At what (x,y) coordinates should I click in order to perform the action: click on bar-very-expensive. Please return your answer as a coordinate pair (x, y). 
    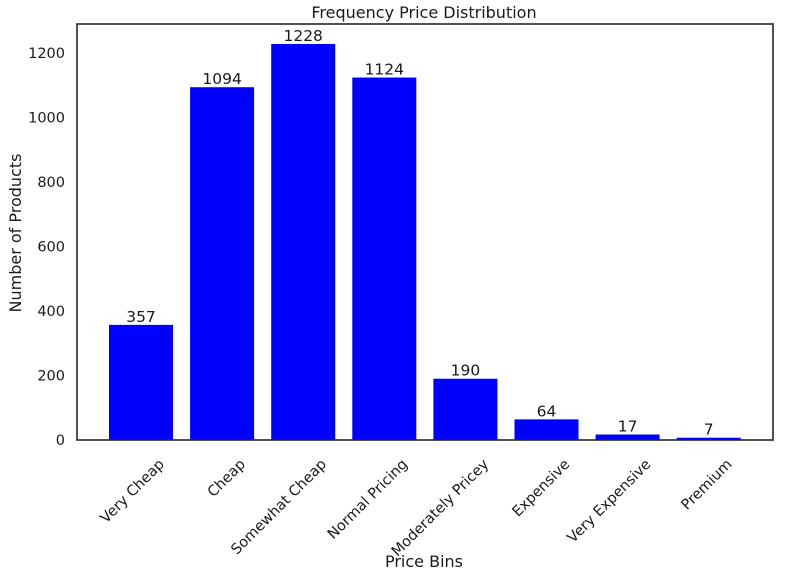
    Looking at the image, I should click on (627, 437).